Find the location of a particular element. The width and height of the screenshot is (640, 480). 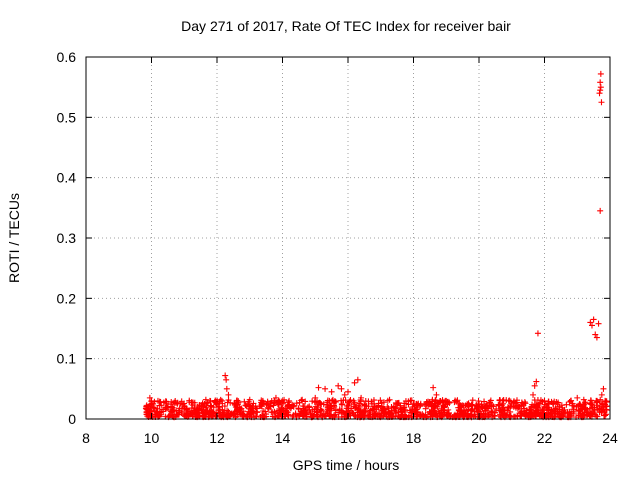

y-tick-label: 0.5 is located at coordinates (67, 117).